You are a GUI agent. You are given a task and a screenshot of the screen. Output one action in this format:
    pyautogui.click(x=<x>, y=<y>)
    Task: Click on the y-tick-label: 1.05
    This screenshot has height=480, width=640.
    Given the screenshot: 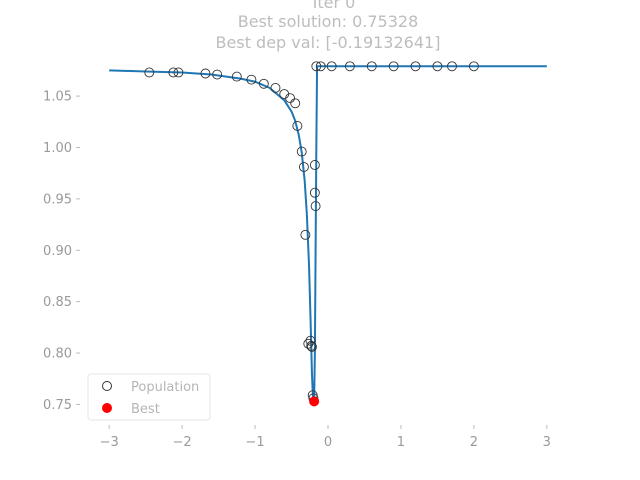 What is the action you would take?
    pyautogui.click(x=57, y=97)
    